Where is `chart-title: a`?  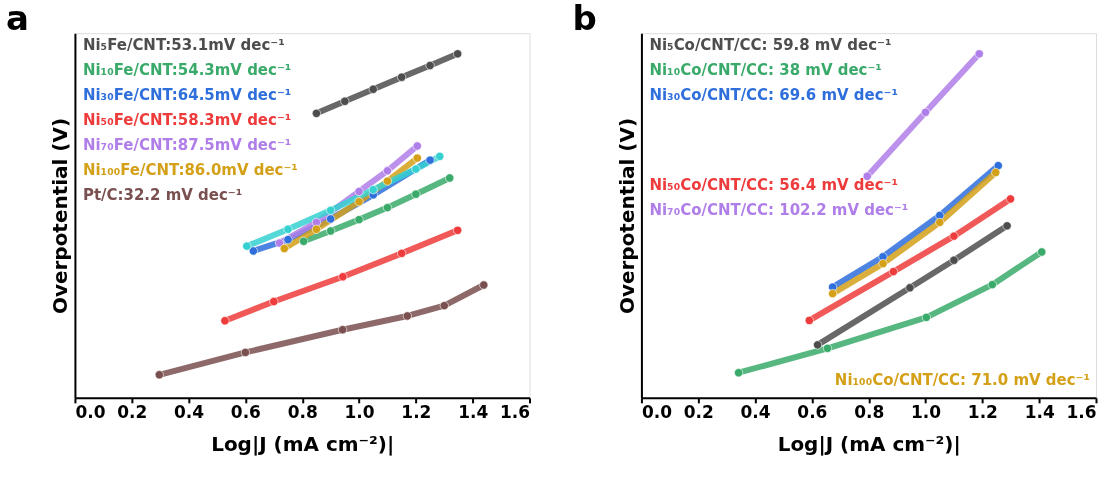
chart-title: a is located at coordinates (17, 19).